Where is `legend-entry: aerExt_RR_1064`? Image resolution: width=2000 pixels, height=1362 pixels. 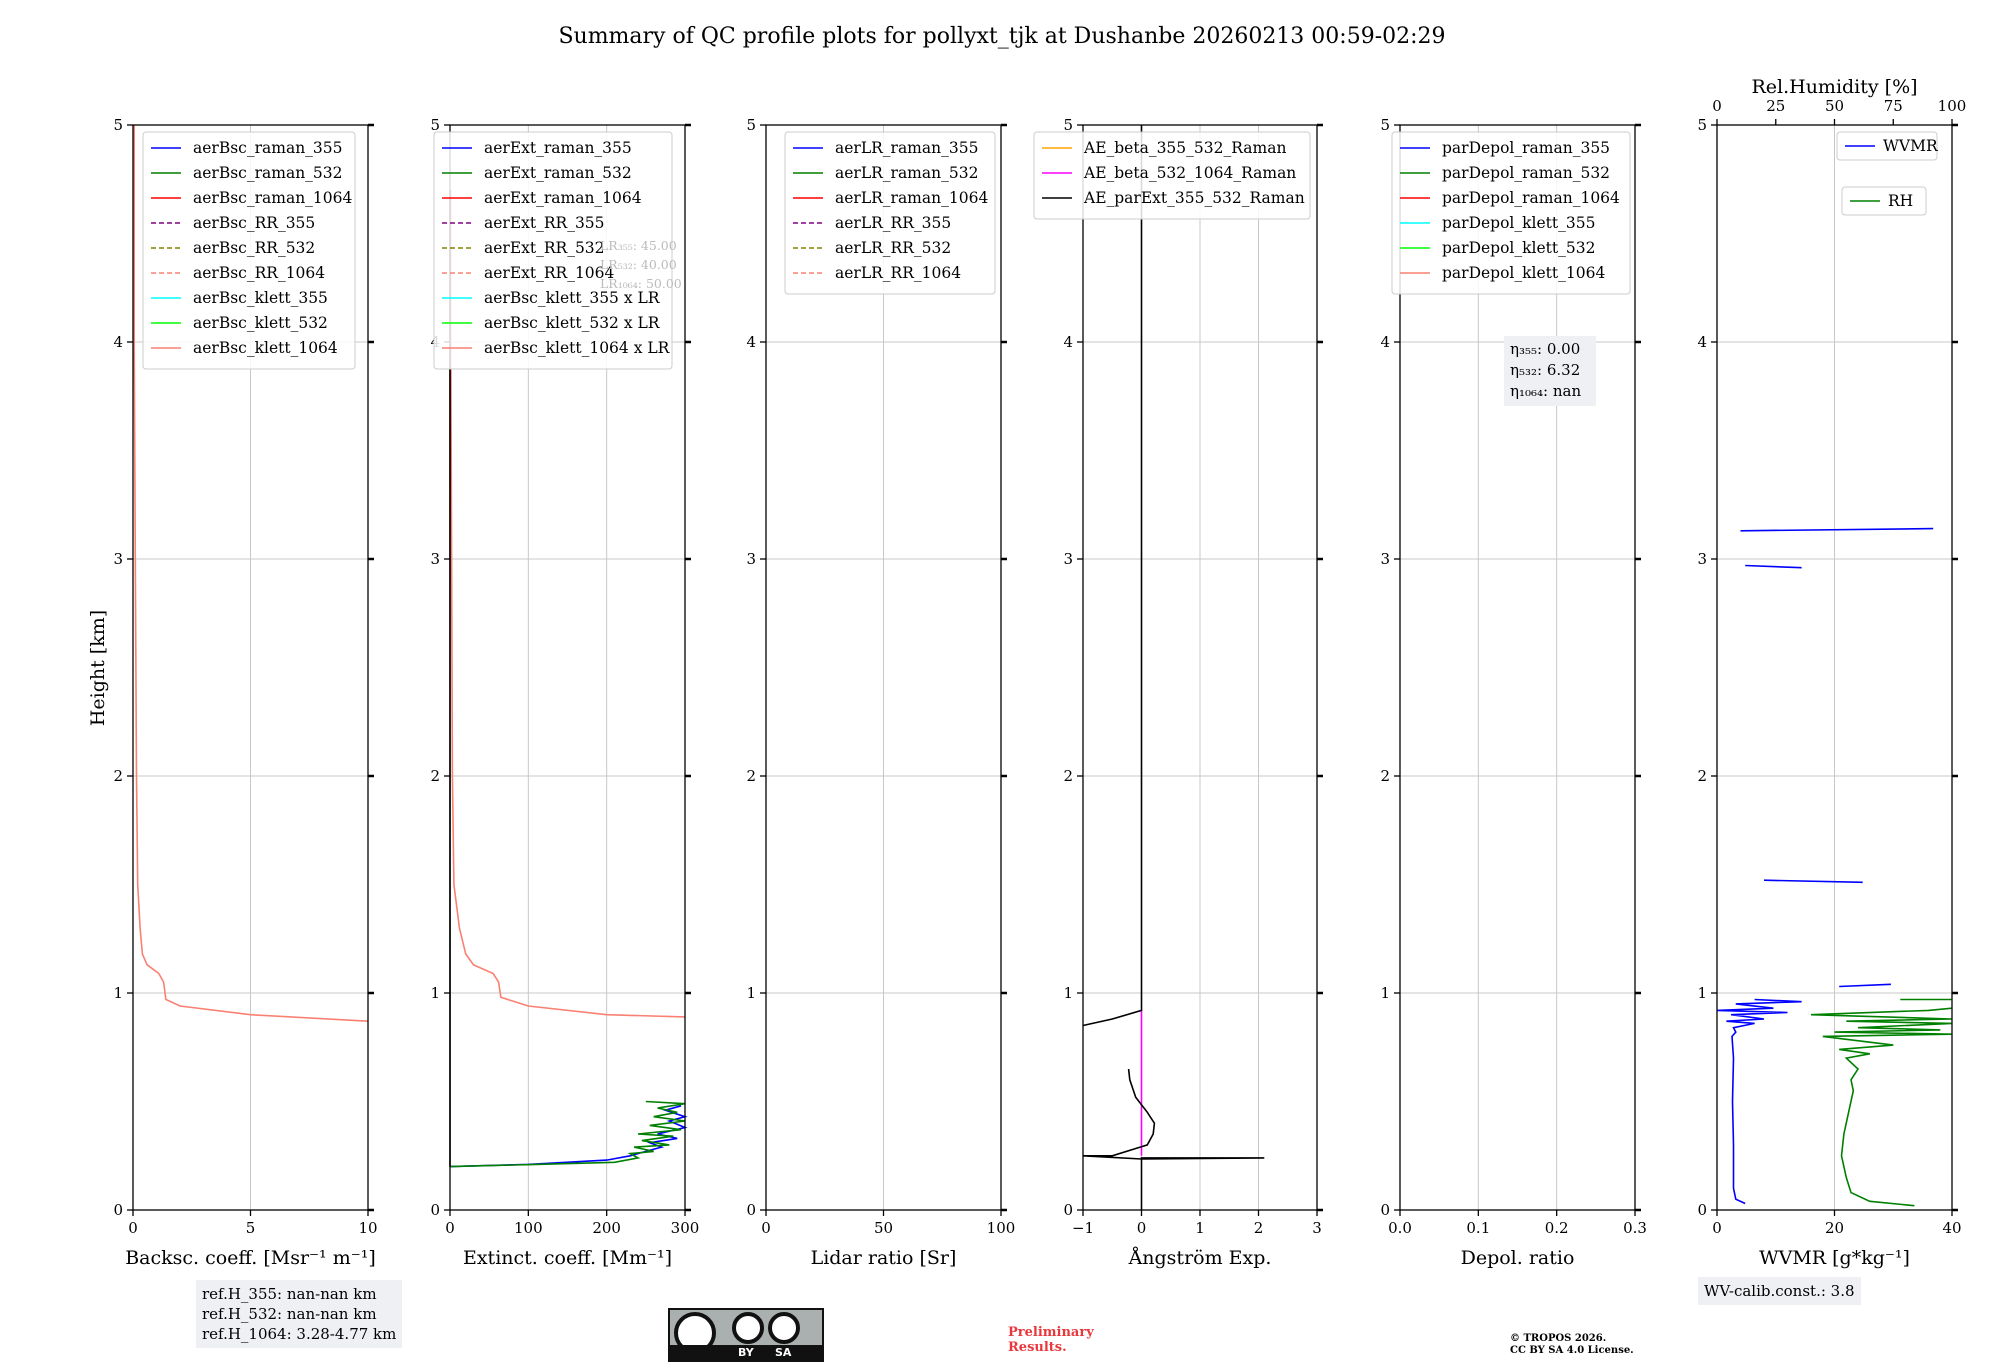 legend-entry: aerExt_RR_1064 is located at coordinates (549, 273).